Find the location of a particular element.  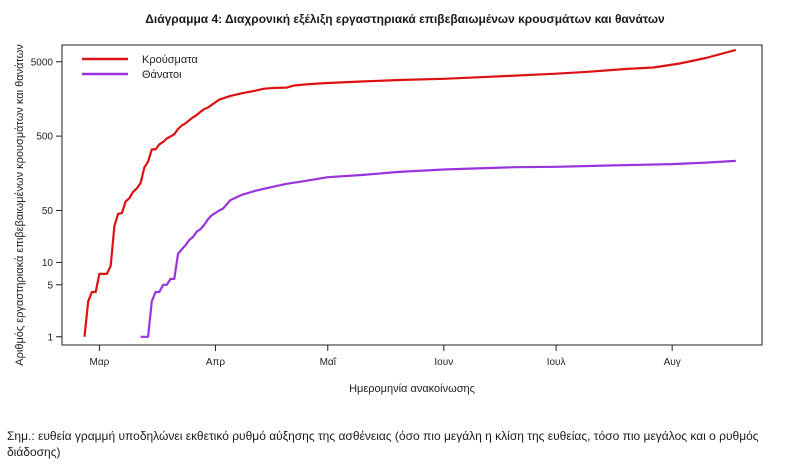

y-axis: 1 5 10 50 500 5000 is located at coordinates (46, 200).